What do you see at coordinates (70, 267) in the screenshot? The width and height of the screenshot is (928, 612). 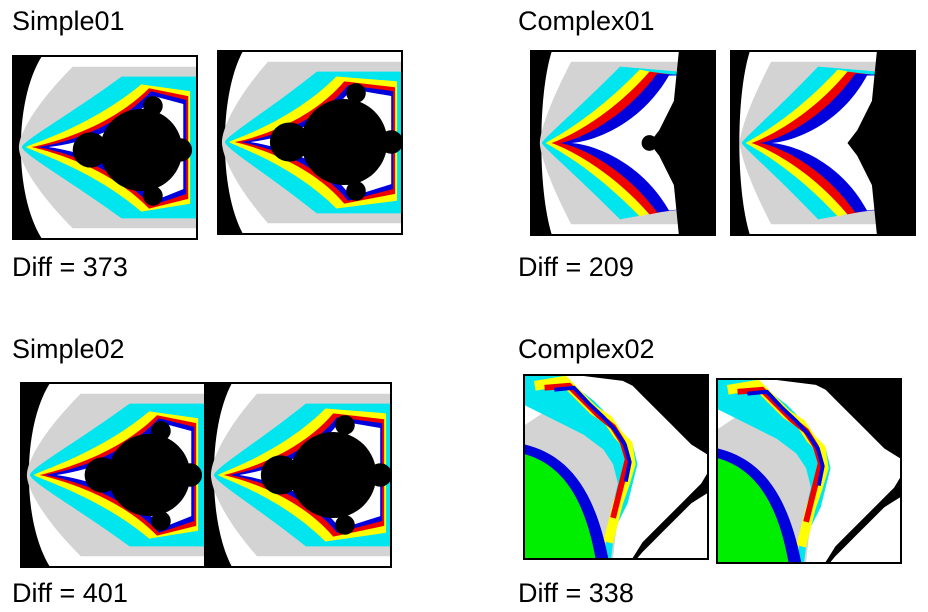 I see `diff-label-simple01: Diff = 373` at bounding box center [70, 267].